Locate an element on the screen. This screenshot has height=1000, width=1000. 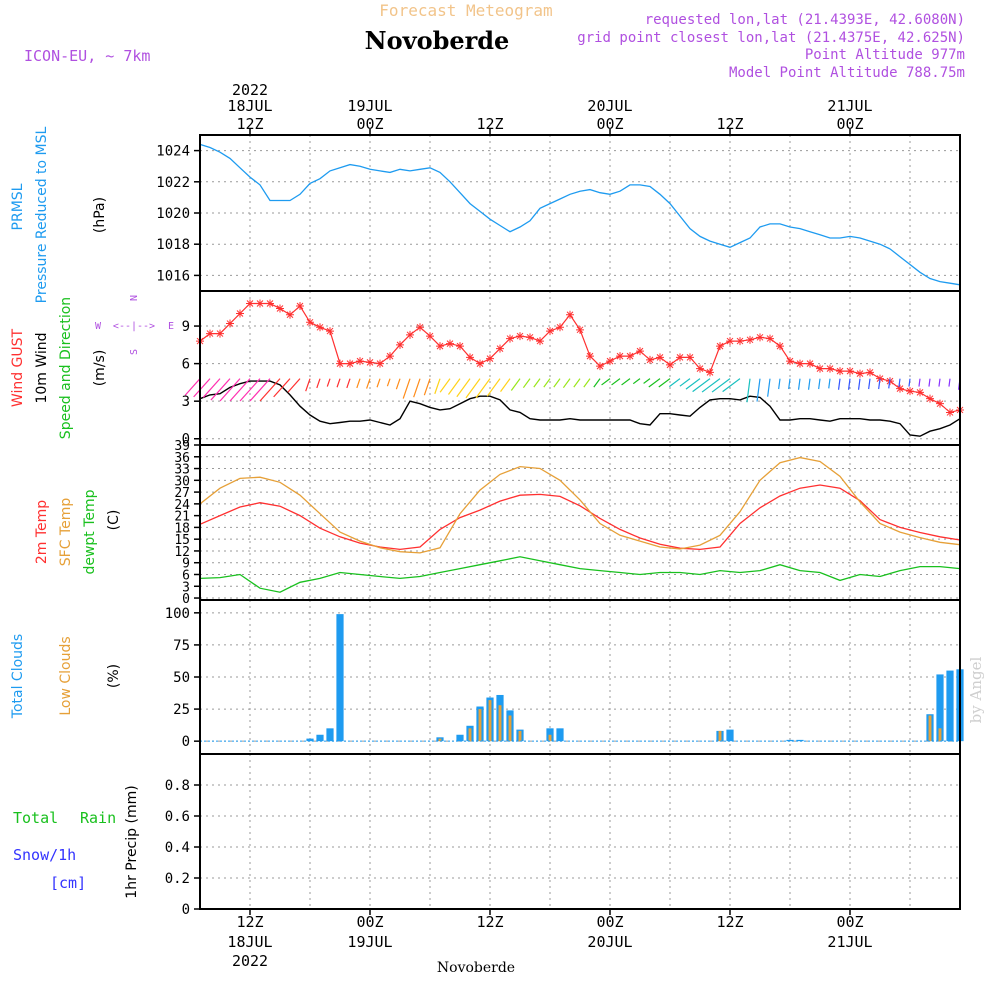
precip-ytick-label: 0.8 is located at coordinates (177, 786).